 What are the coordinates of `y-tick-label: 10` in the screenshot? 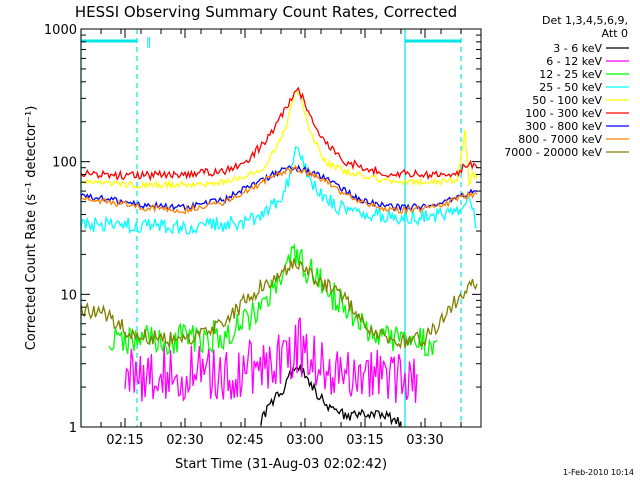 It's located at (68, 295).